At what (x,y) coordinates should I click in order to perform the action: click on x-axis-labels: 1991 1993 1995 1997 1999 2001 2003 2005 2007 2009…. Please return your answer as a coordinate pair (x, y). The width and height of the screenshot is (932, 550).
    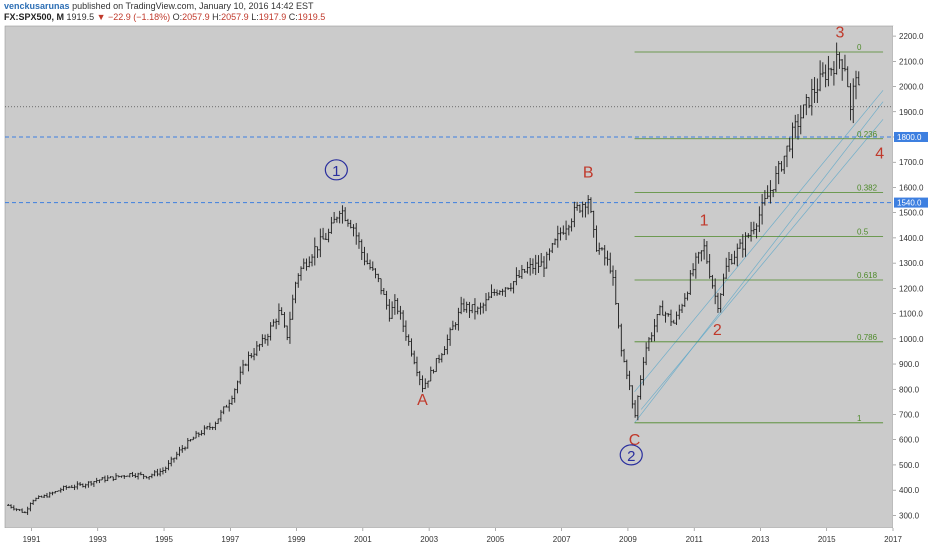
    Looking at the image, I should click on (462, 536).